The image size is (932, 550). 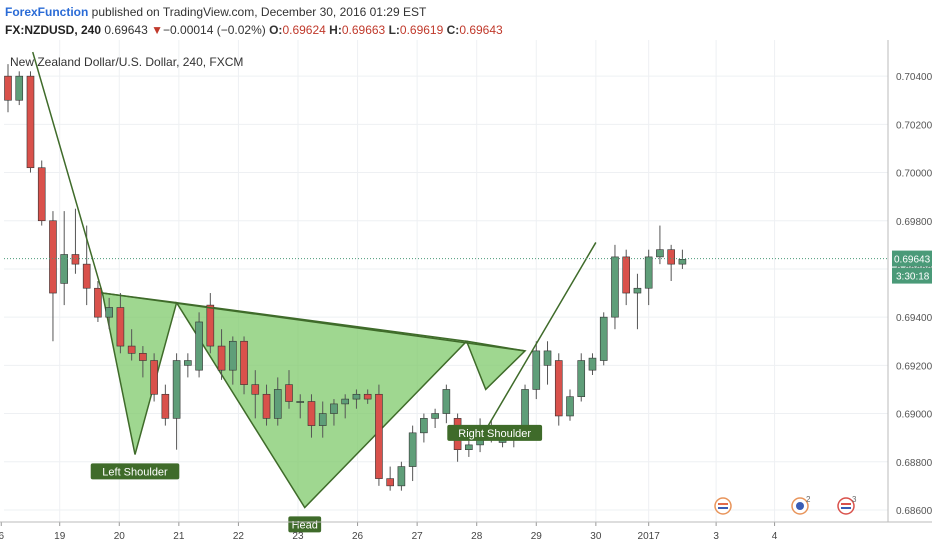 I want to click on time-axis: 6 19 20 21 22 23 26 27 28 29 30 2017 3 4, so click(x=466, y=531).